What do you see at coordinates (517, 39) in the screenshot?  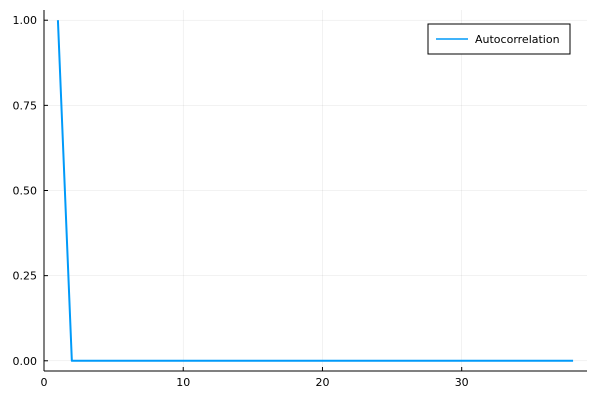 I see `legend-label-autocorrelation: Autocorrelation` at bounding box center [517, 39].